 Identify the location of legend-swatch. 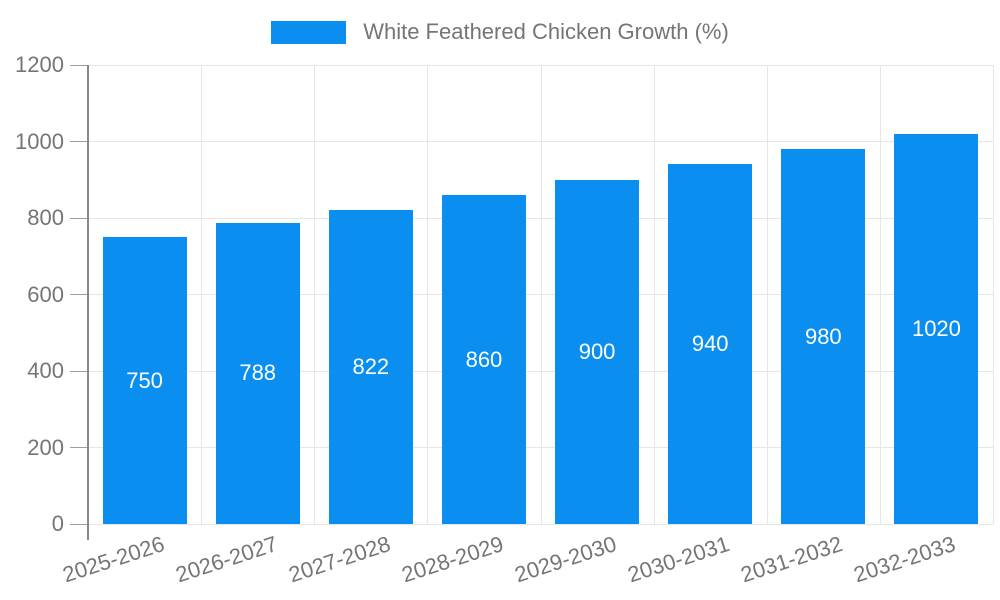
(309, 32).